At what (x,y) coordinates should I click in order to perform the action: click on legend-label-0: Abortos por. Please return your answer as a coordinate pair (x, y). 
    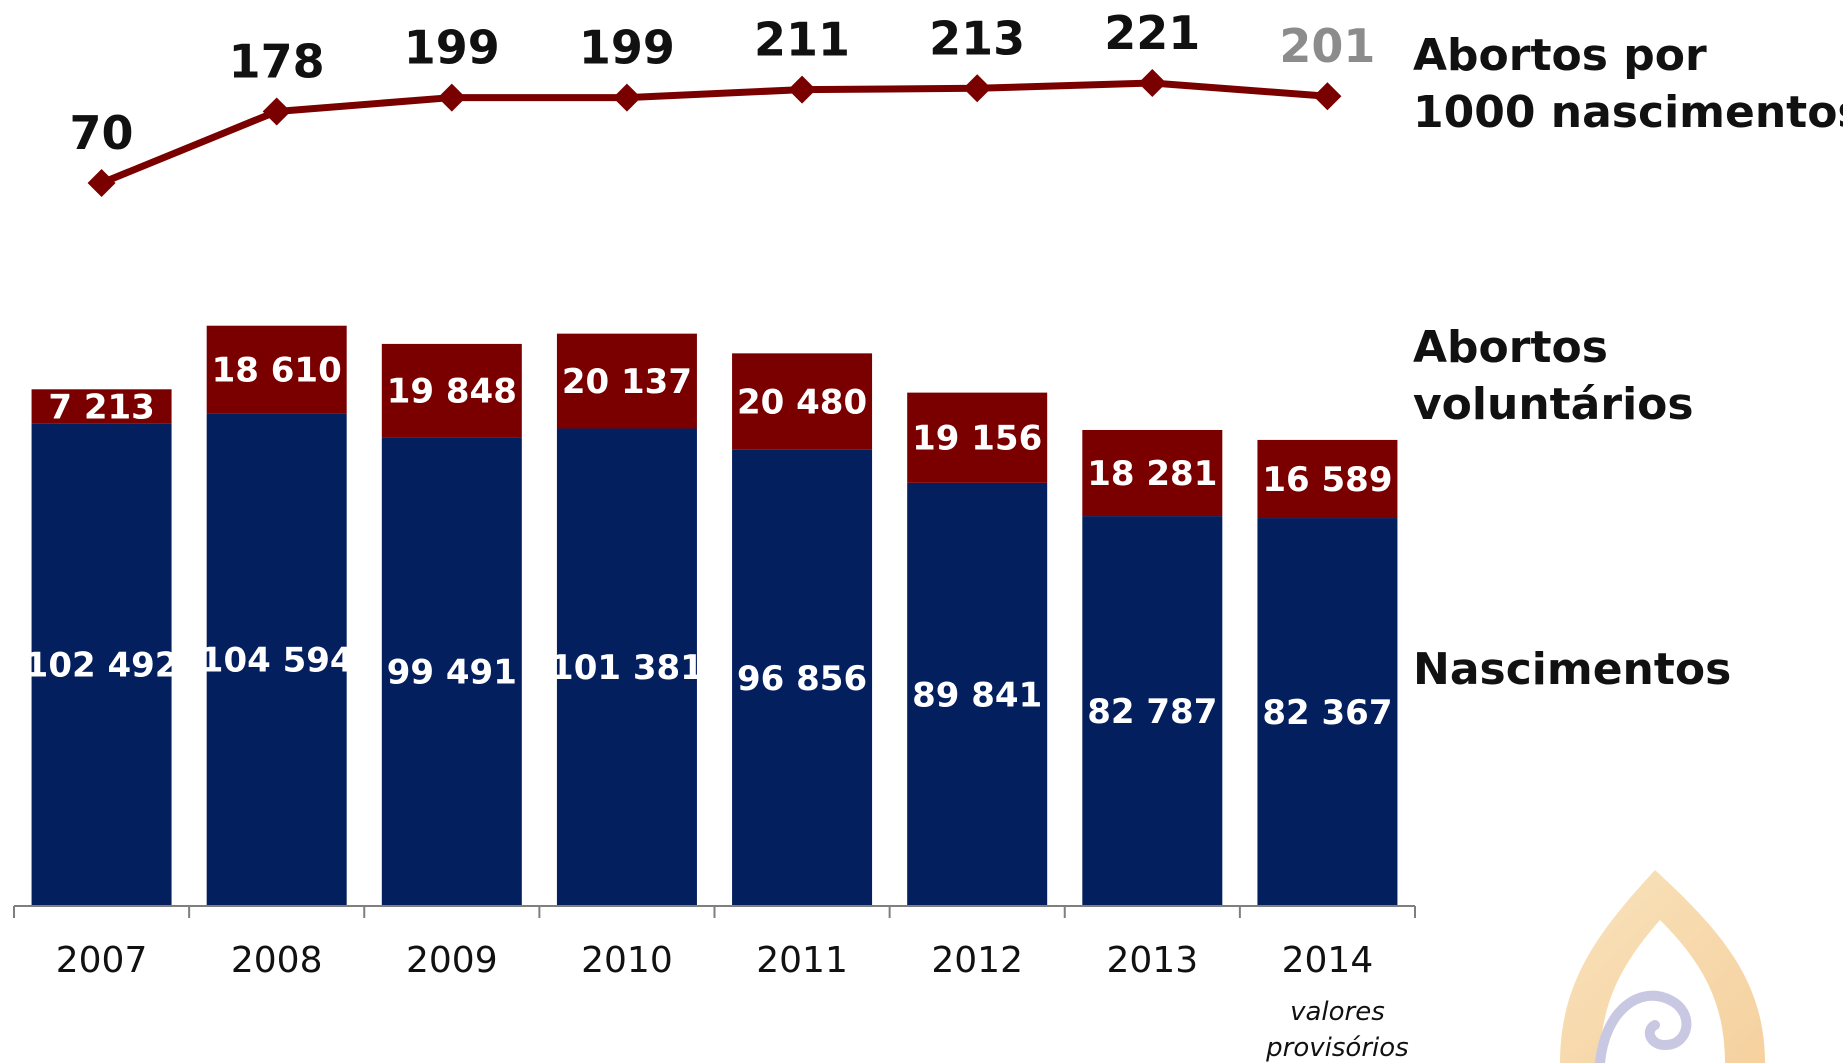
    Looking at the image, I should click on (1560, 55).